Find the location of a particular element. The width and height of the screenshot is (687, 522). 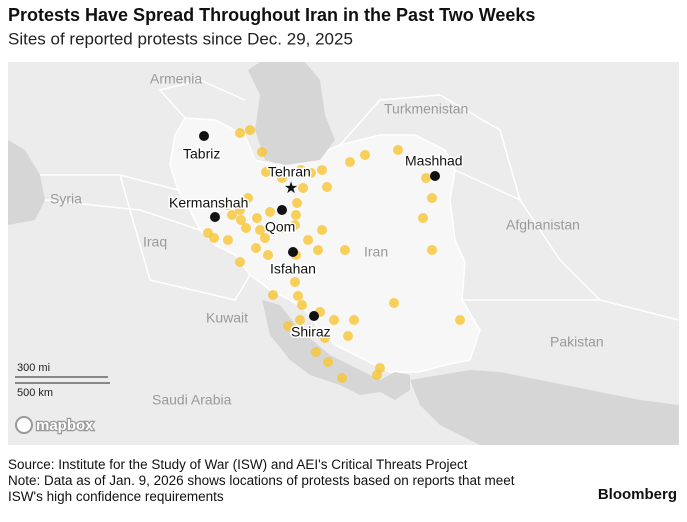

country-label: Iran is located at coordinates (376, 252).